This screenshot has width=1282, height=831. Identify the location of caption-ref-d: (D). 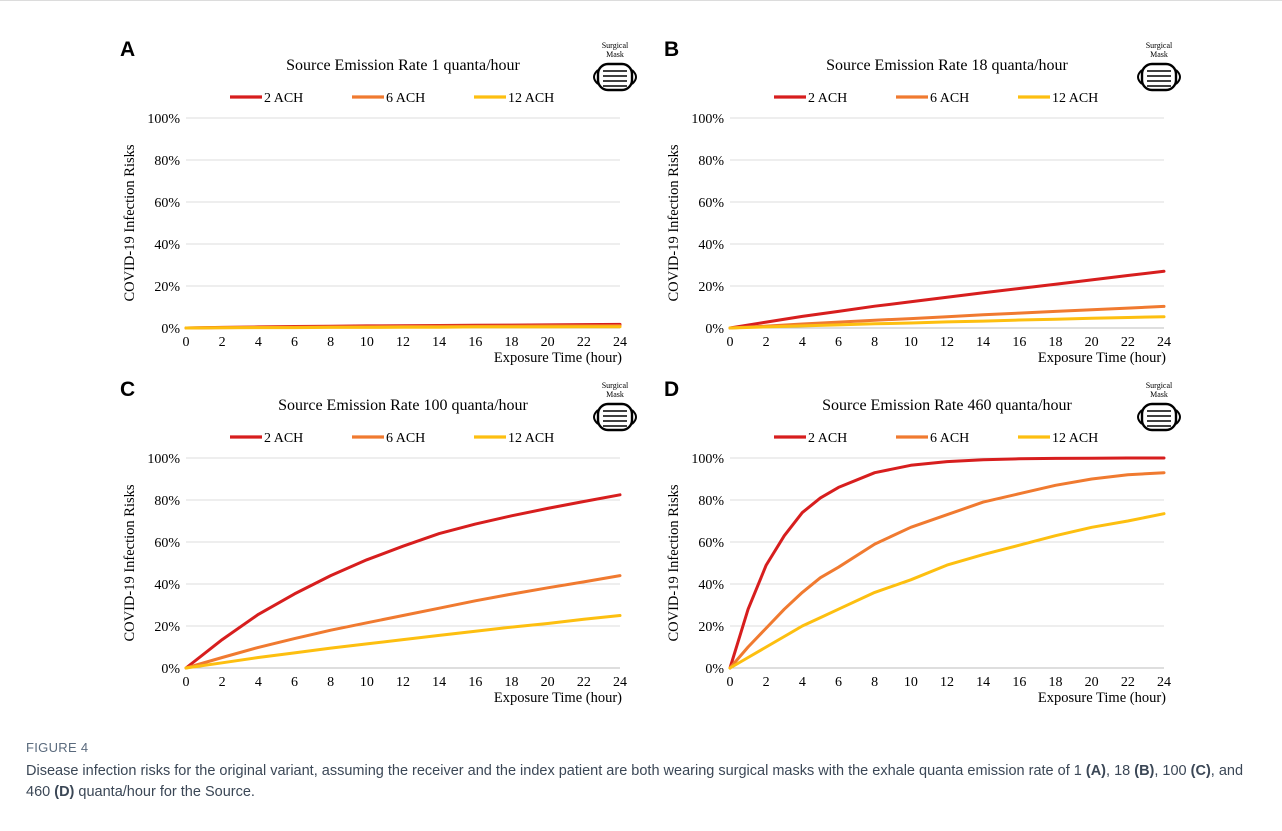
(64, 792).